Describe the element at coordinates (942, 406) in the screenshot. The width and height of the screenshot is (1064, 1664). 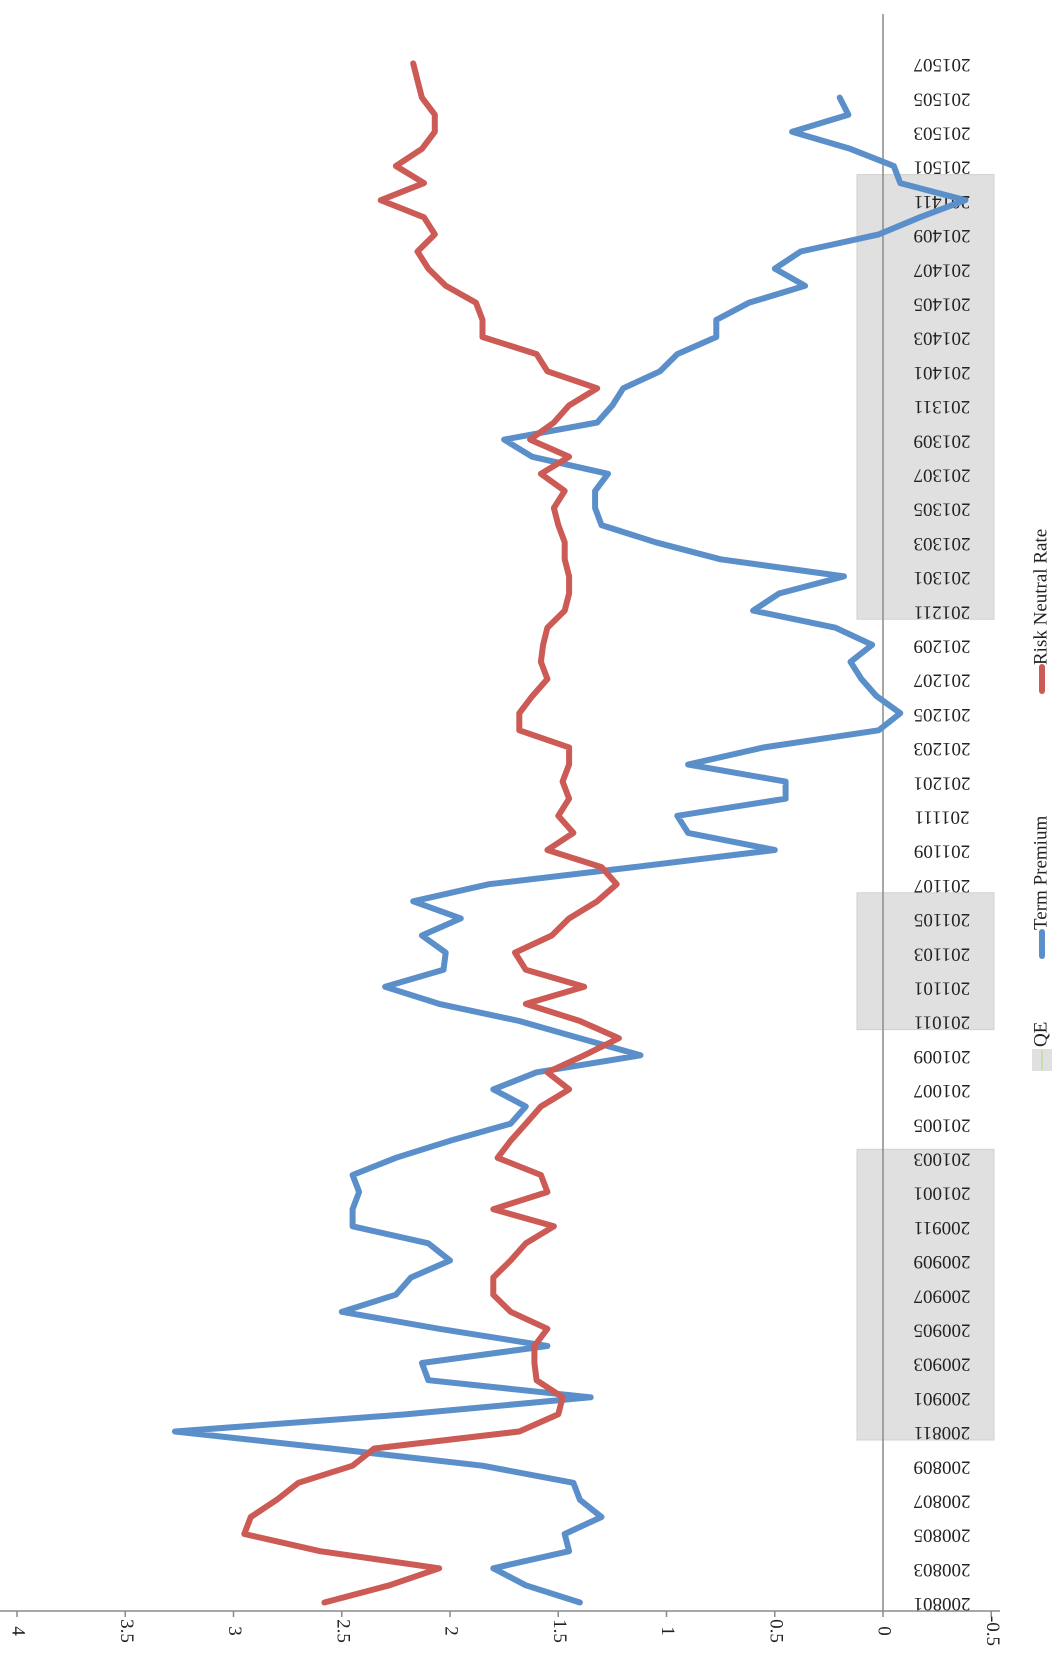
I see `date-tick-label: 201311` at that location.